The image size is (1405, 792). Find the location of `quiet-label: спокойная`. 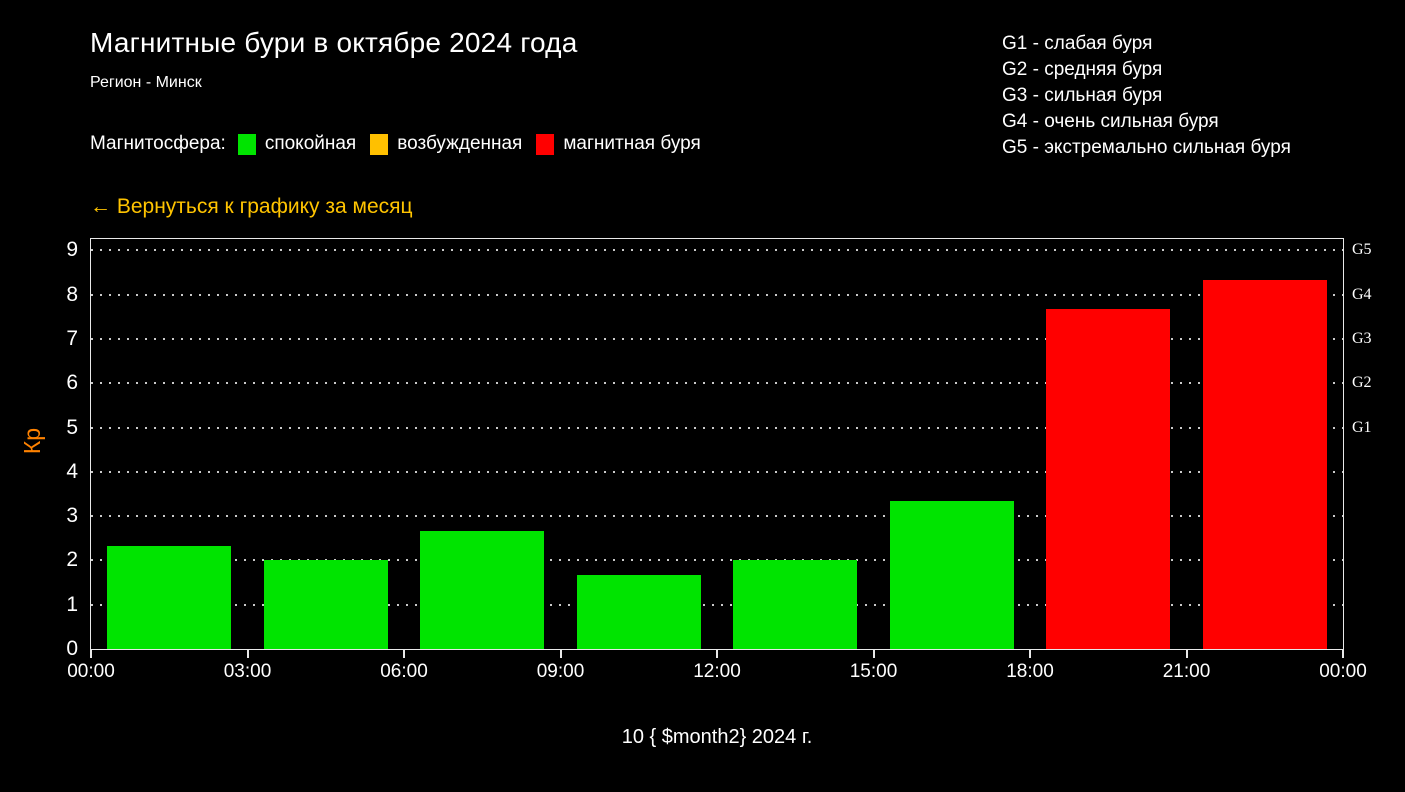

quiet-label: спокойная is located at coordinates (310, 143).